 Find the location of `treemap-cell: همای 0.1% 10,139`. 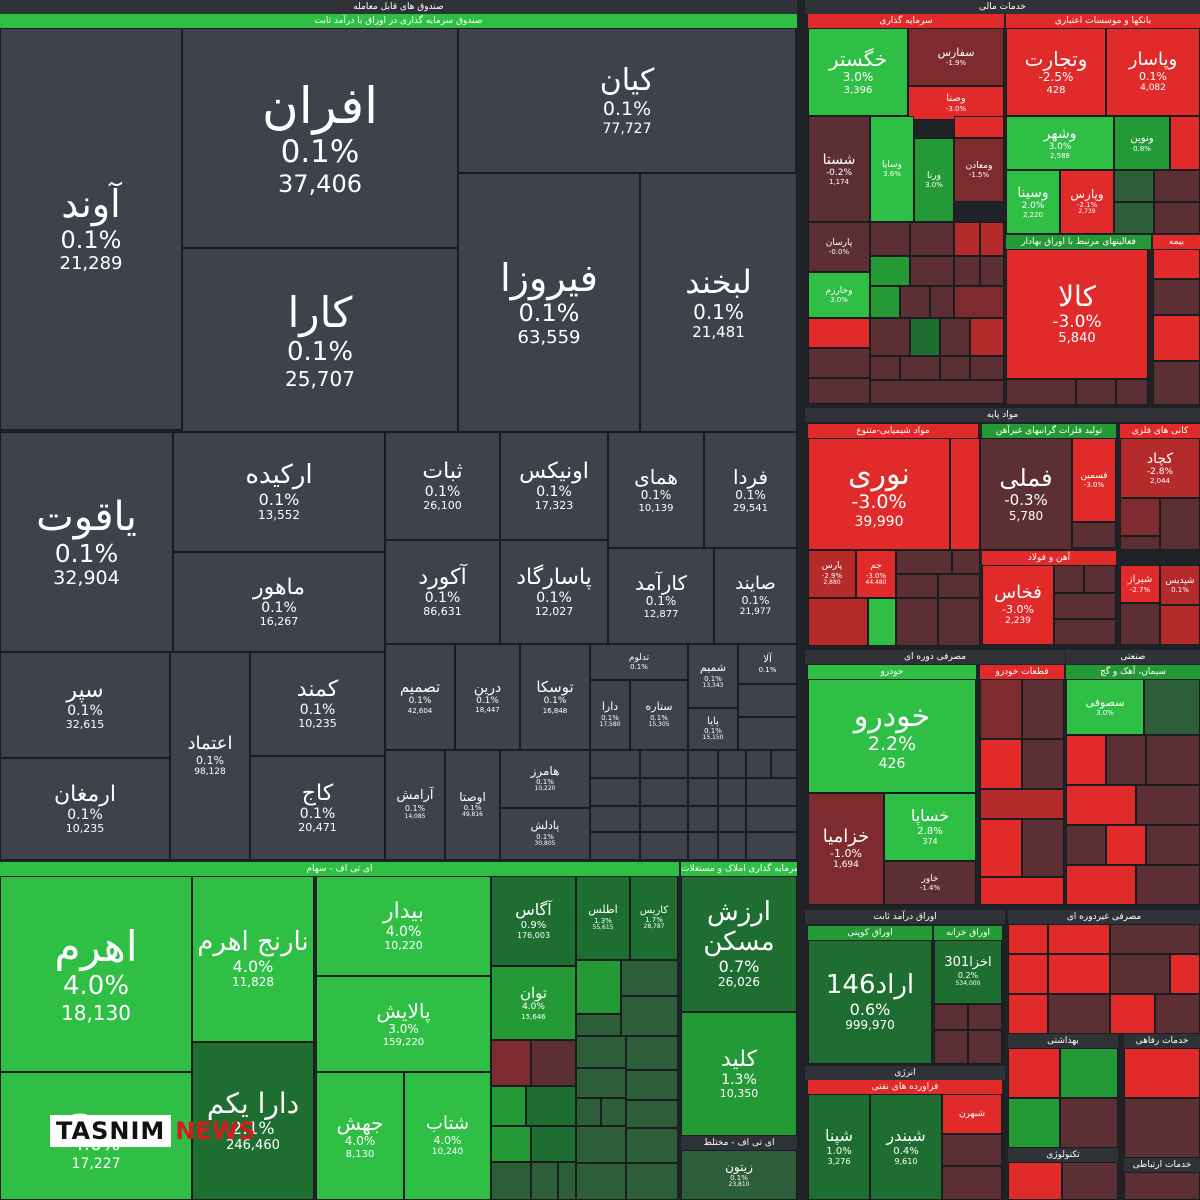

treemap-cell: همای 0.1% 10,139 is located at coordinates (656, 490).